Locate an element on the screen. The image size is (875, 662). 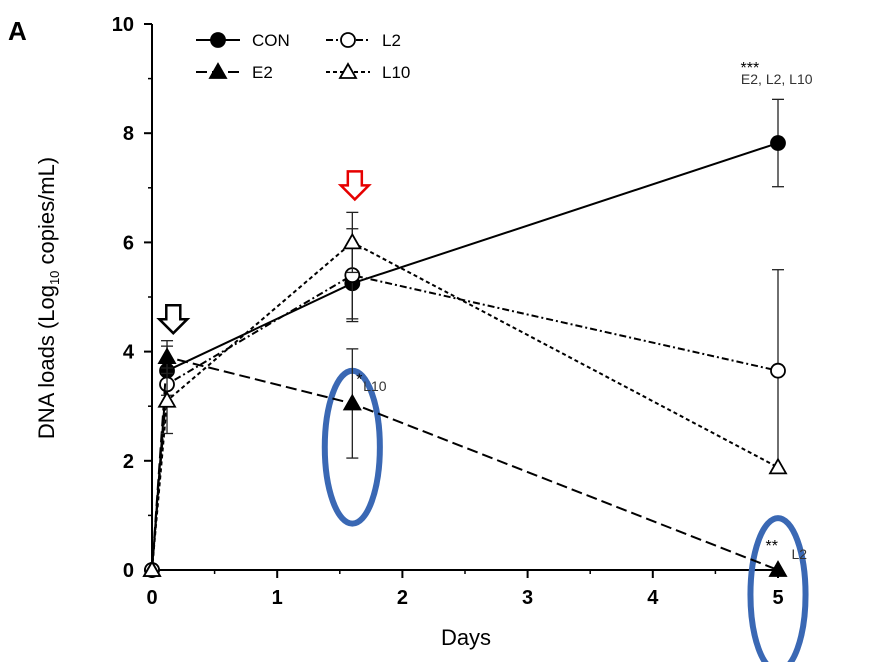
legend-label: L10 is located at coordinates (396, 72).